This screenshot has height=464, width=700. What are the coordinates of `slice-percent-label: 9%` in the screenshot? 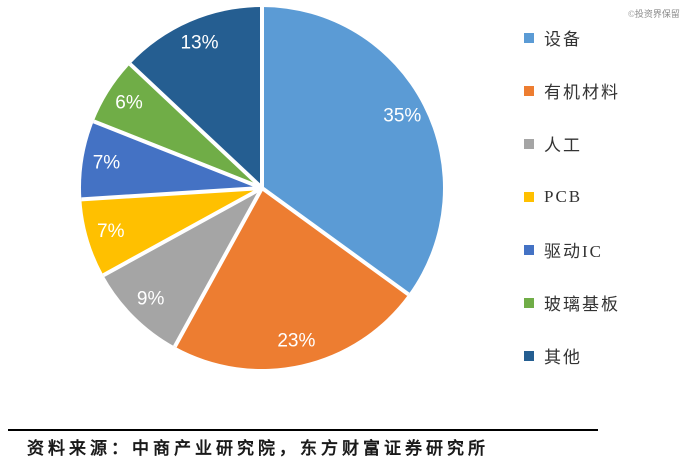 It's located at (151, 298).